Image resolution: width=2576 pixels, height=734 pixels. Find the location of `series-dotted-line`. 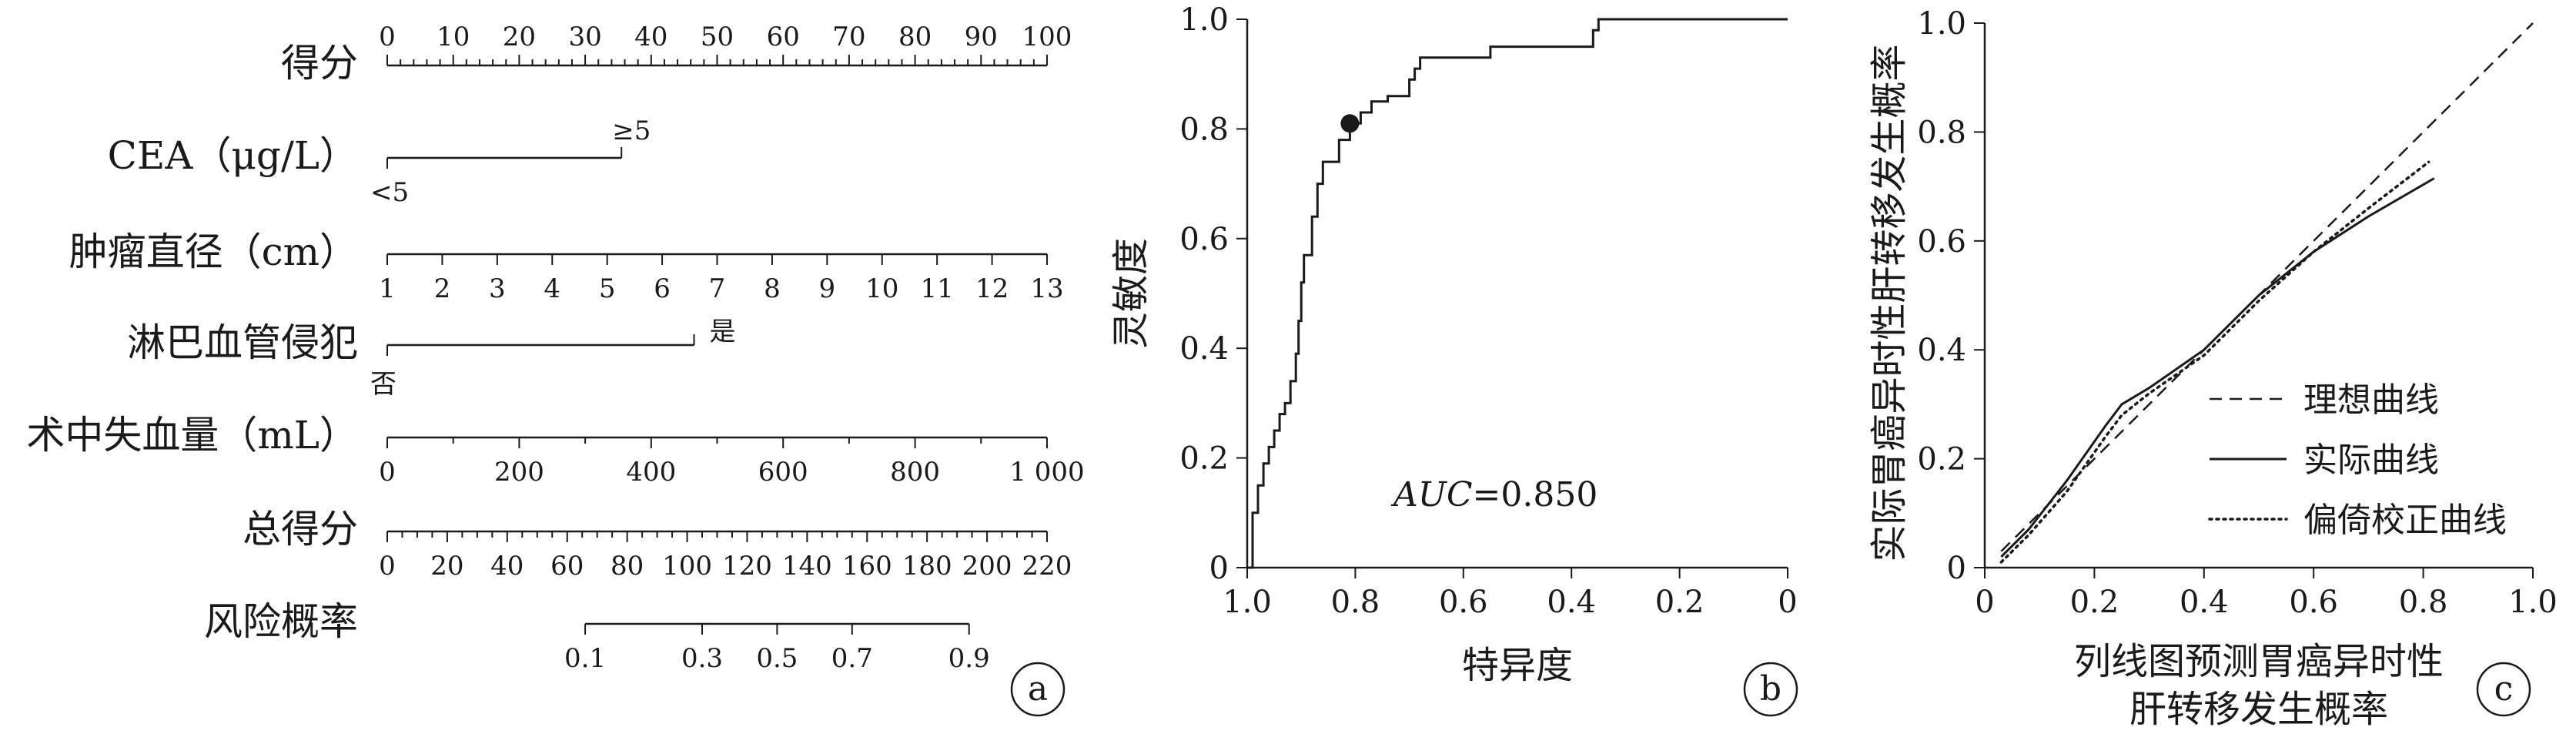

series-dotted-line is located at coordinates (2215, 362).